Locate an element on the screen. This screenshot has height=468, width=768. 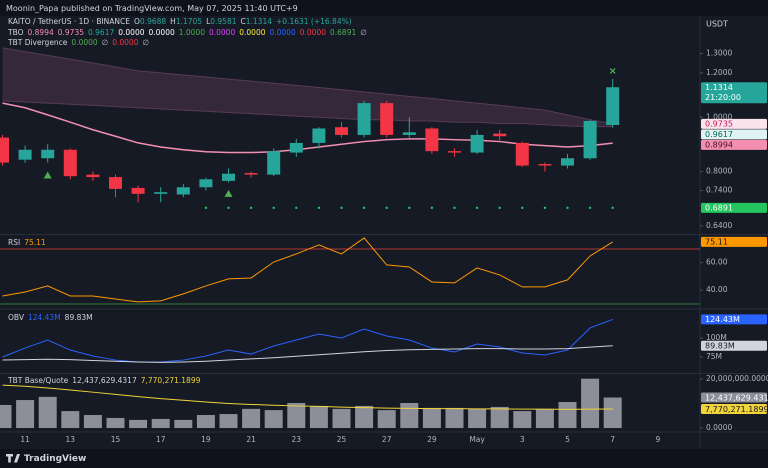
sell-signal is located at coordinates (612, 70).